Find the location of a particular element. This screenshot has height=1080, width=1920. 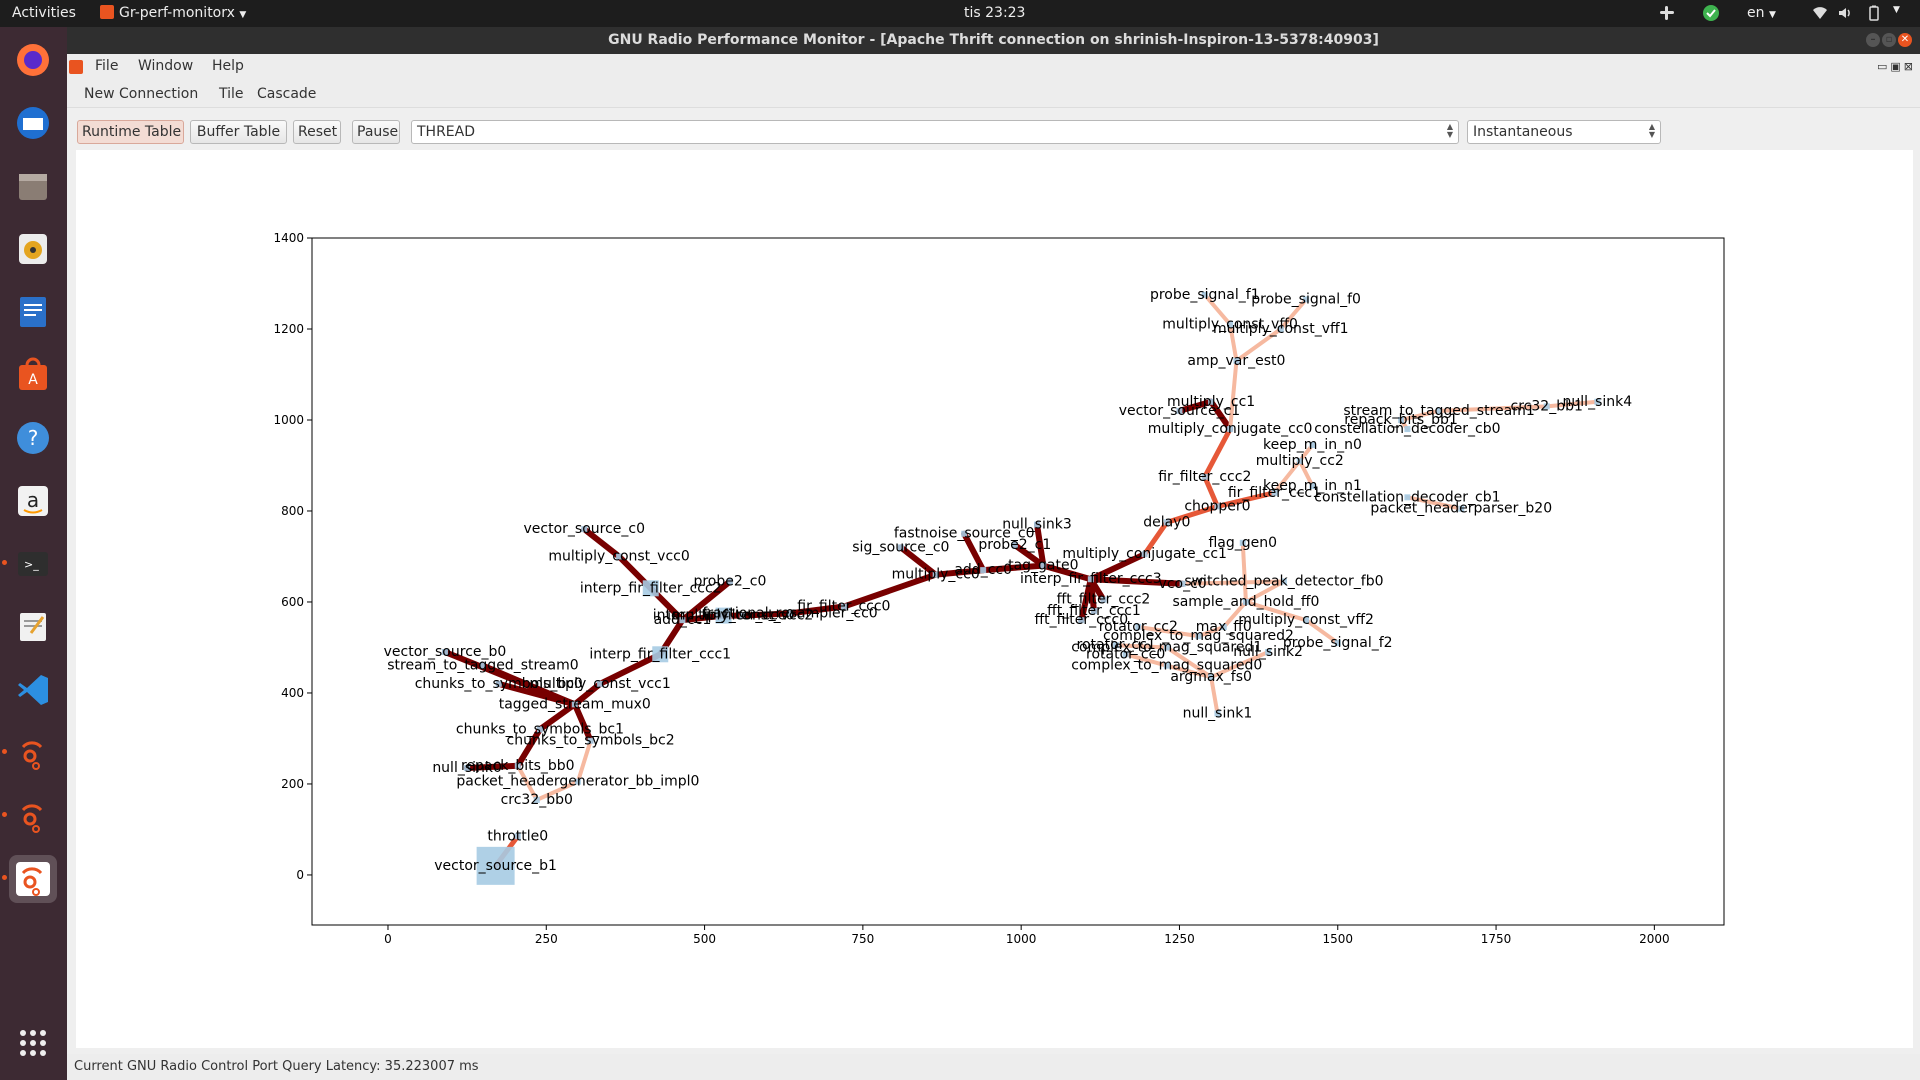

activities-button: Activities is located at coordinates (44, 13).